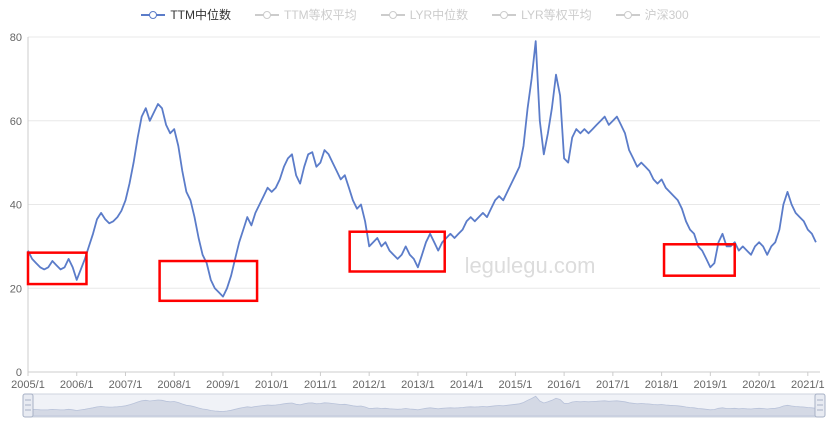 The height and width of the screenshot is (427, 830). Describe the element at coordinates (516, 385) in the screenshot. I see `x-axis-tick-label: 2015/1` at that location.